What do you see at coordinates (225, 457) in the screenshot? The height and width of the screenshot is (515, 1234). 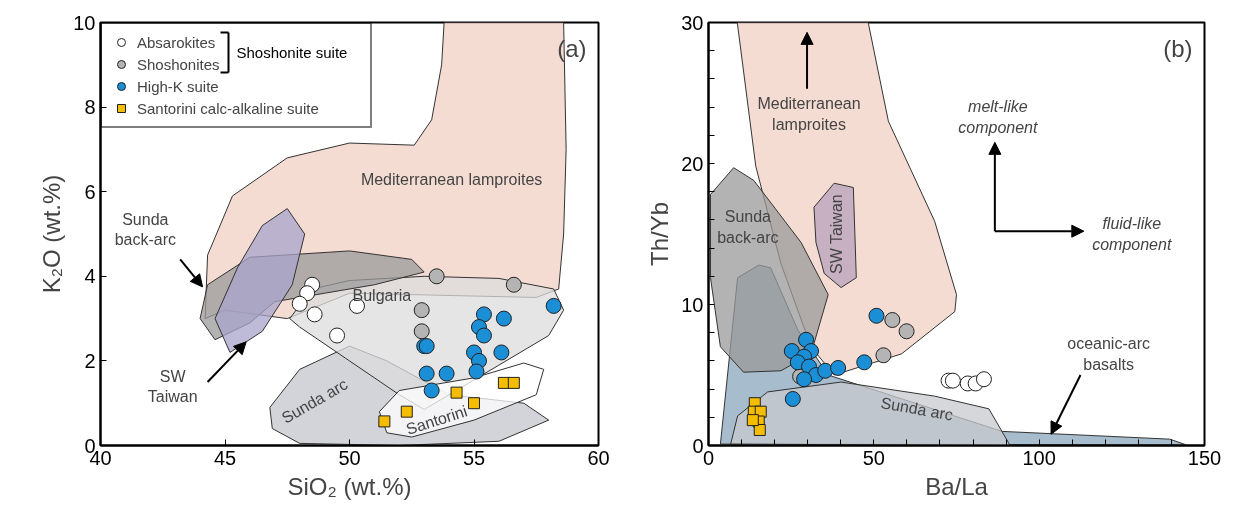 I see `x-tick-label: 45` at bounding box center [225, 457].